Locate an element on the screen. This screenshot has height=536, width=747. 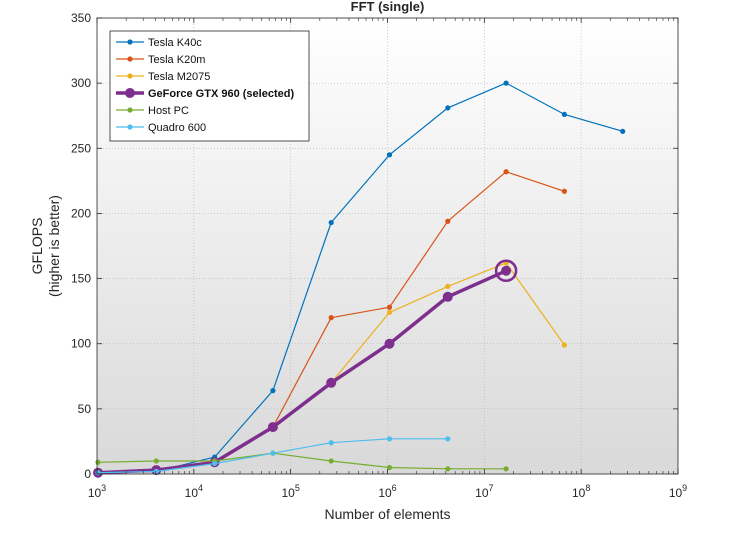
series-line is located at coordinates (302, 461).